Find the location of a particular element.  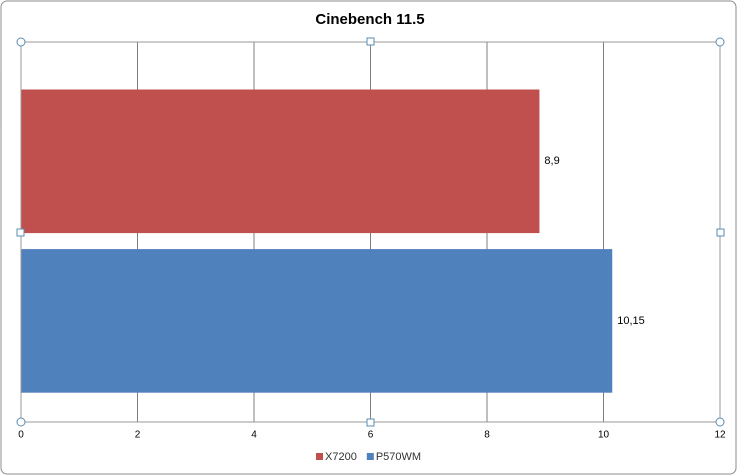

value-label: 10,15 is located at coordinates (631, 321).